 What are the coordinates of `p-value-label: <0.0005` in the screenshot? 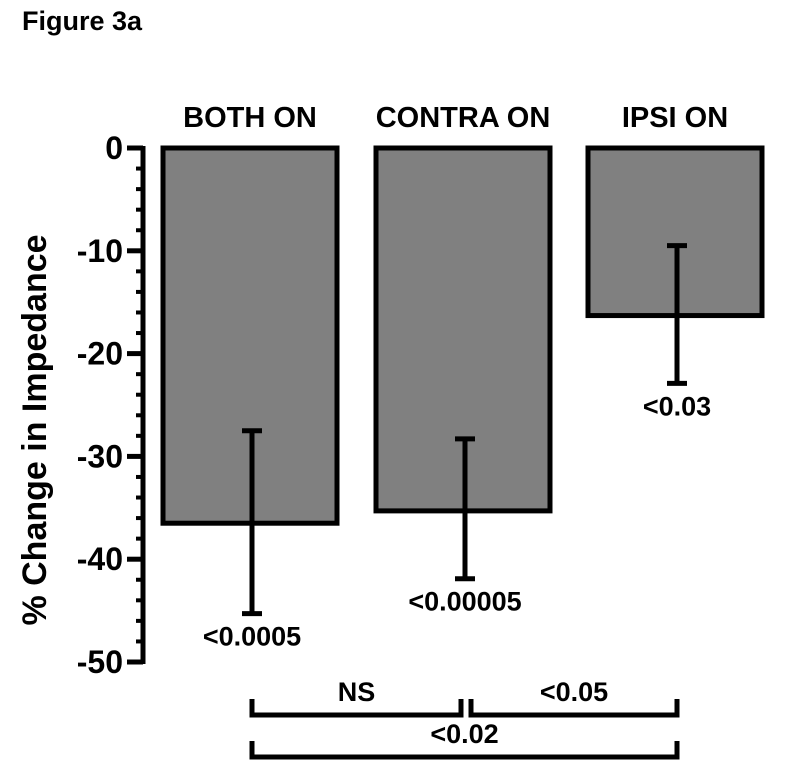 It's located at (252, 637).